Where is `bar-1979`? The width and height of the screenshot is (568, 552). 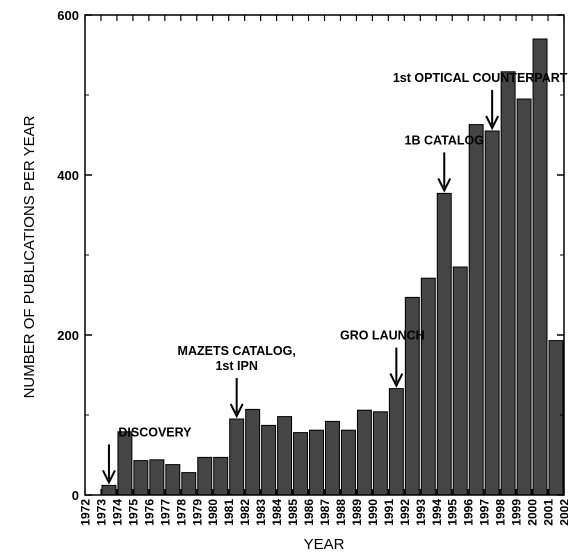 bar-1979 is located at coordinates (205, 476).